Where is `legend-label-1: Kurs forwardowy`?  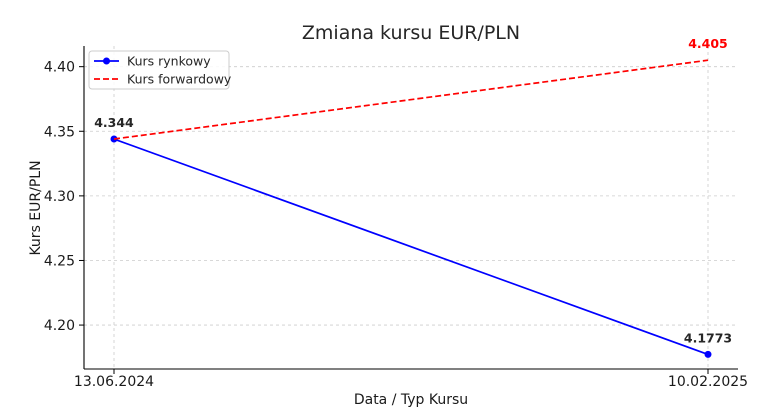
legend-label-1: Kurs forwardowy is located at coordinates (179, 79).